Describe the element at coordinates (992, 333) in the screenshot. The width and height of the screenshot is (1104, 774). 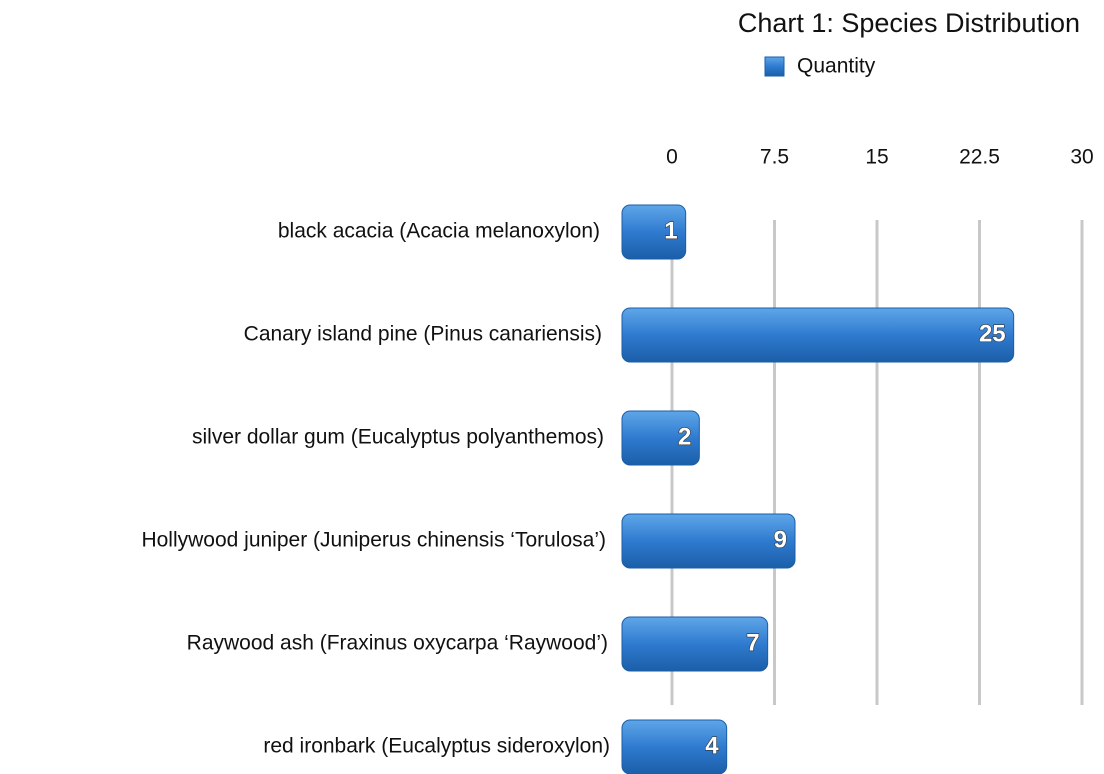
I see `value-label: 25` at that location.